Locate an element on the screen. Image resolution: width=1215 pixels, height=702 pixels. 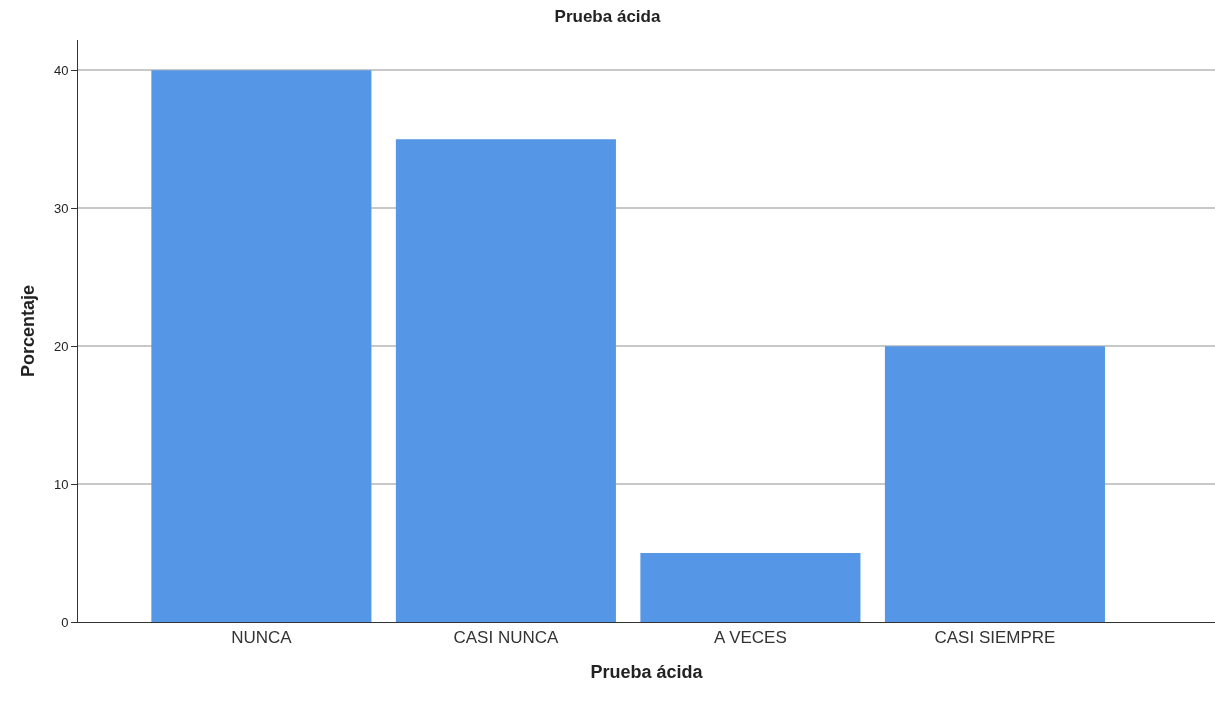
x-tick-label: NUNCA is located at coordinates (262, 638).